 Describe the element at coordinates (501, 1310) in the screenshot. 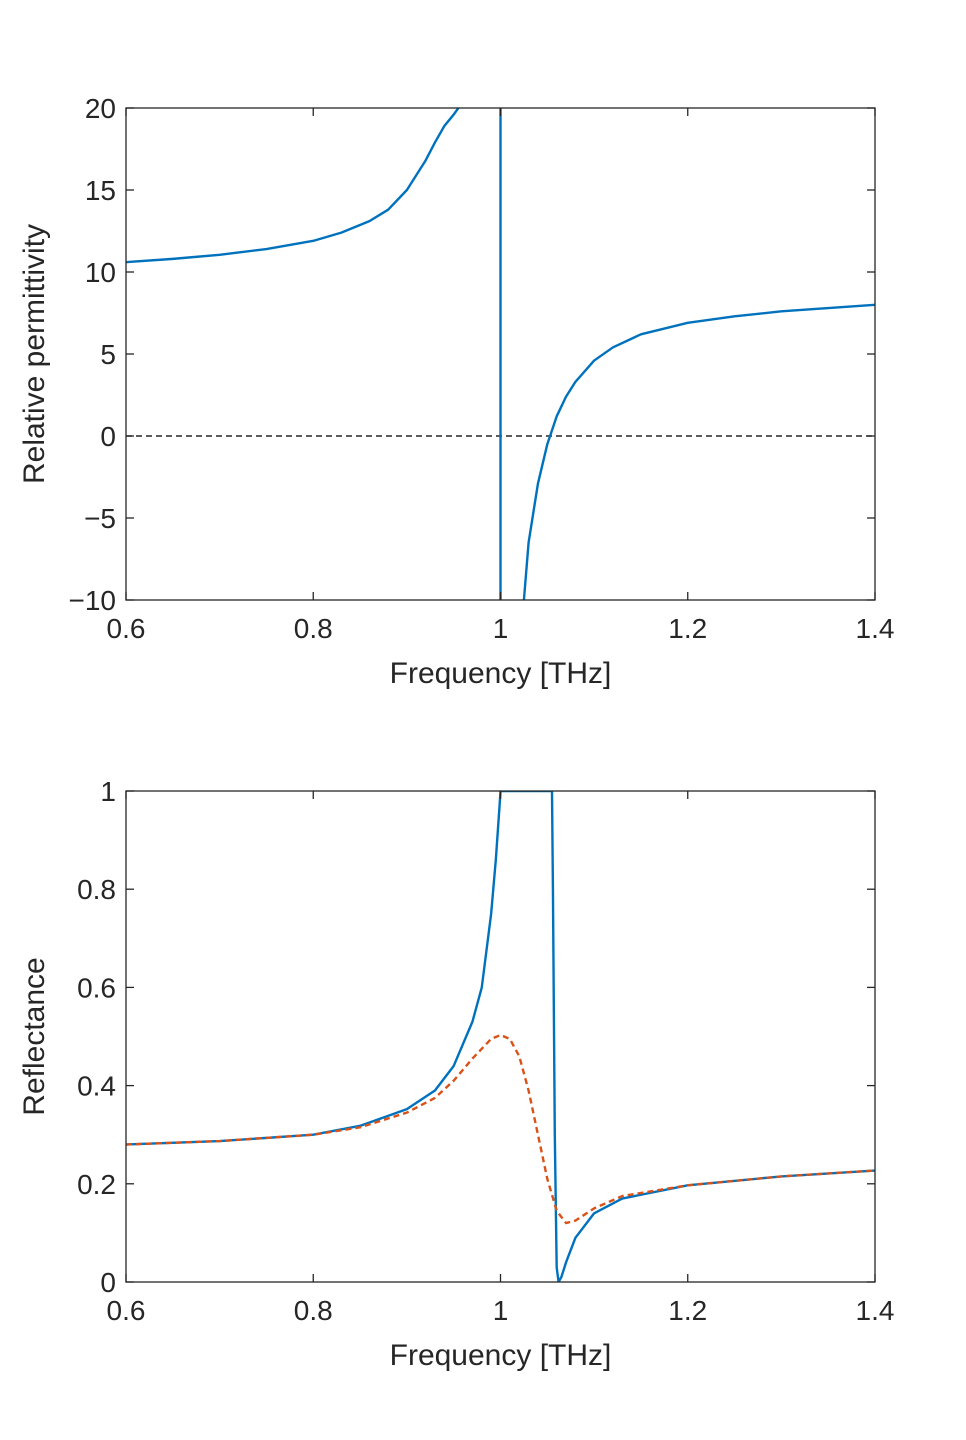

I see `reflectance-x-tick-label: 1` at that location.